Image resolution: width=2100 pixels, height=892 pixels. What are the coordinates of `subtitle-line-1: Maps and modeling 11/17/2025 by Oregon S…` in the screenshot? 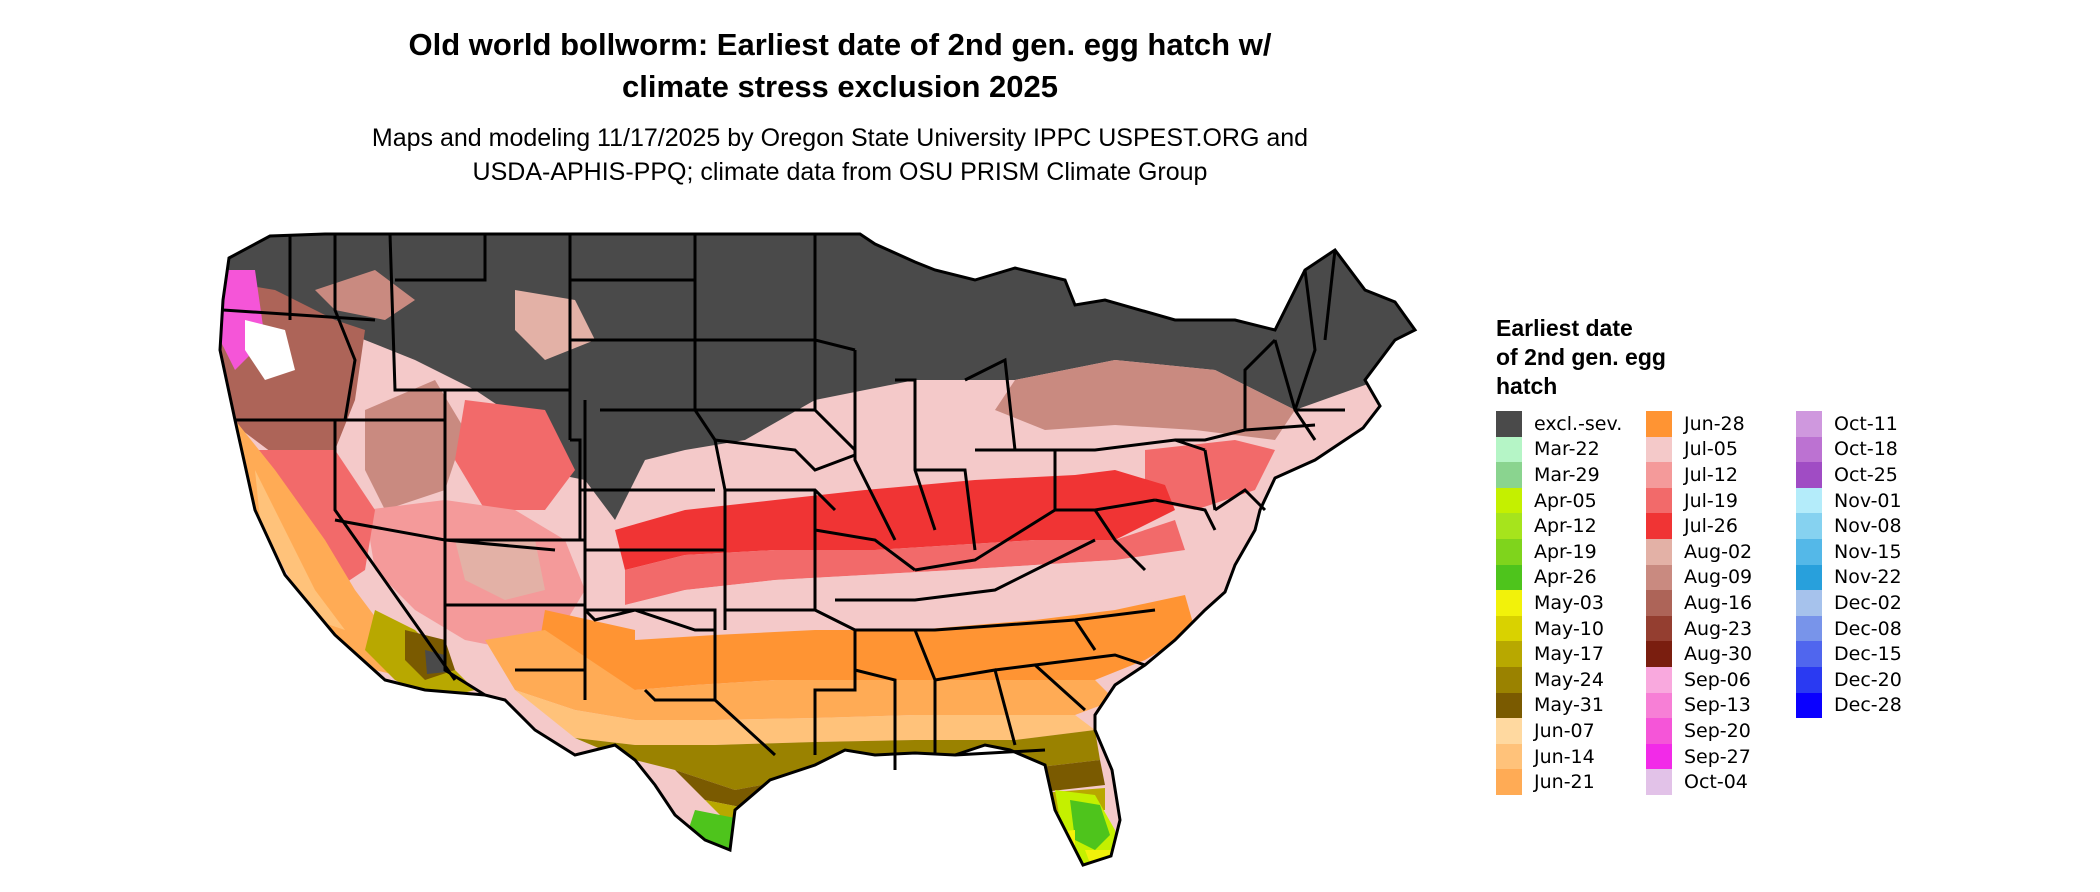 It's located at (840, 138).